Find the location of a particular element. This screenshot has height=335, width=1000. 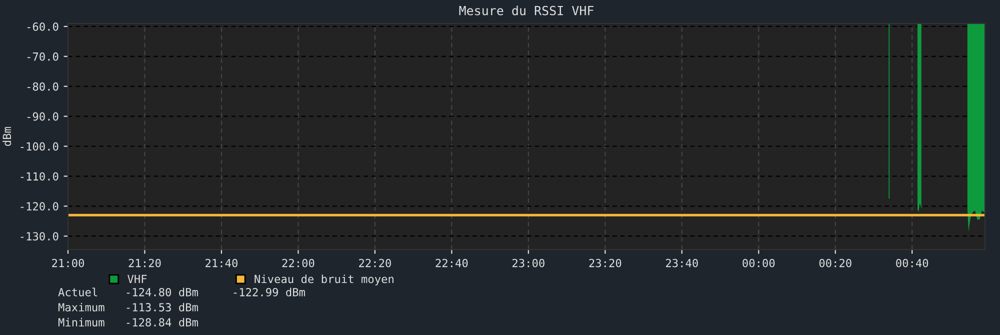

y-tick-label: -90.0 is located at coordinates (42, 116).